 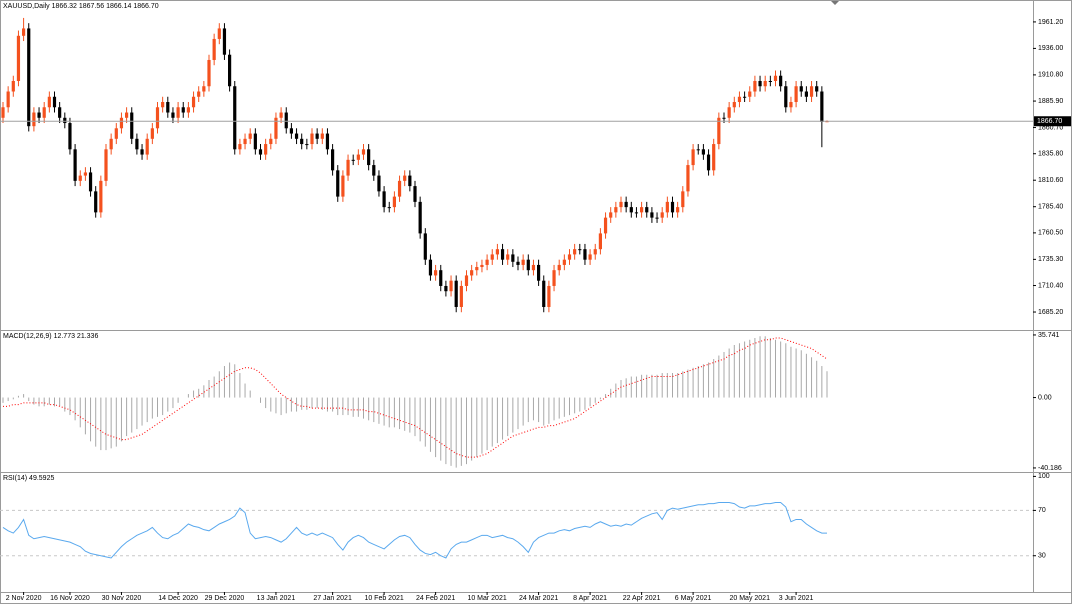 I want to click on y-tick-label: 35.741, so click(x=1049, y=335).